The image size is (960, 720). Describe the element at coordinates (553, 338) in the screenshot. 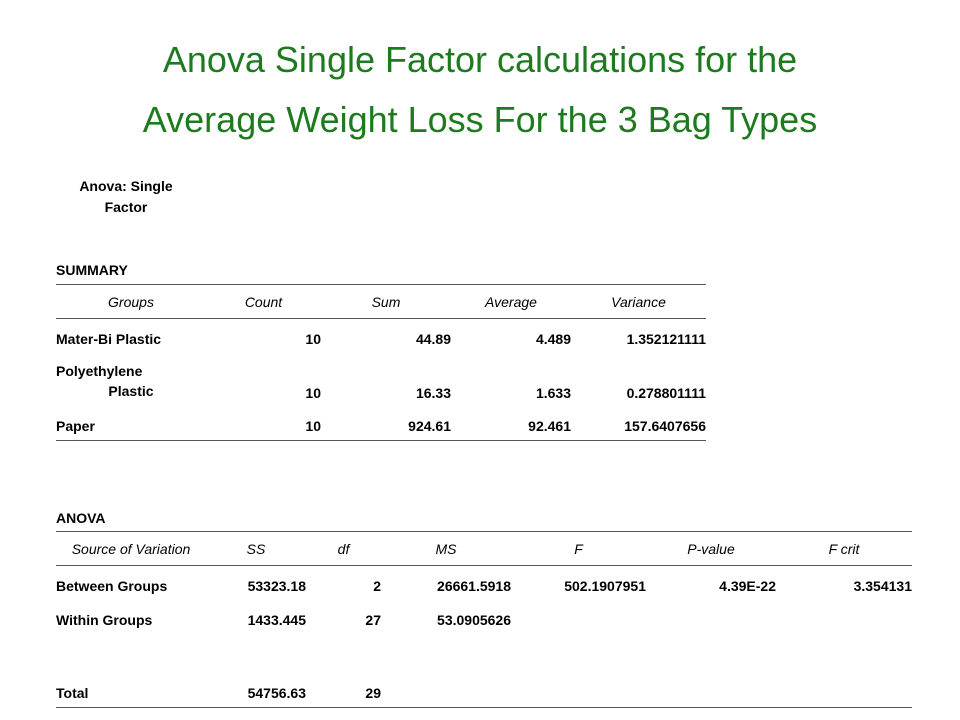

I see `summary-average-cell: 4.489` at that location.